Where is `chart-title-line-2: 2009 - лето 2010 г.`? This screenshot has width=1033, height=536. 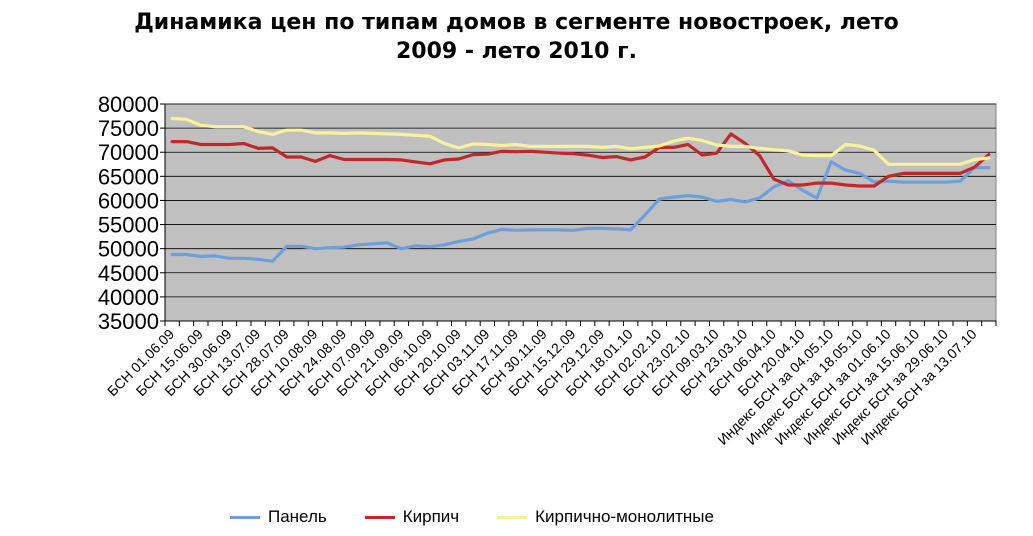 chart-title-line-2: 2009 - лето 2010 г. is located at coordinates (516, 51).